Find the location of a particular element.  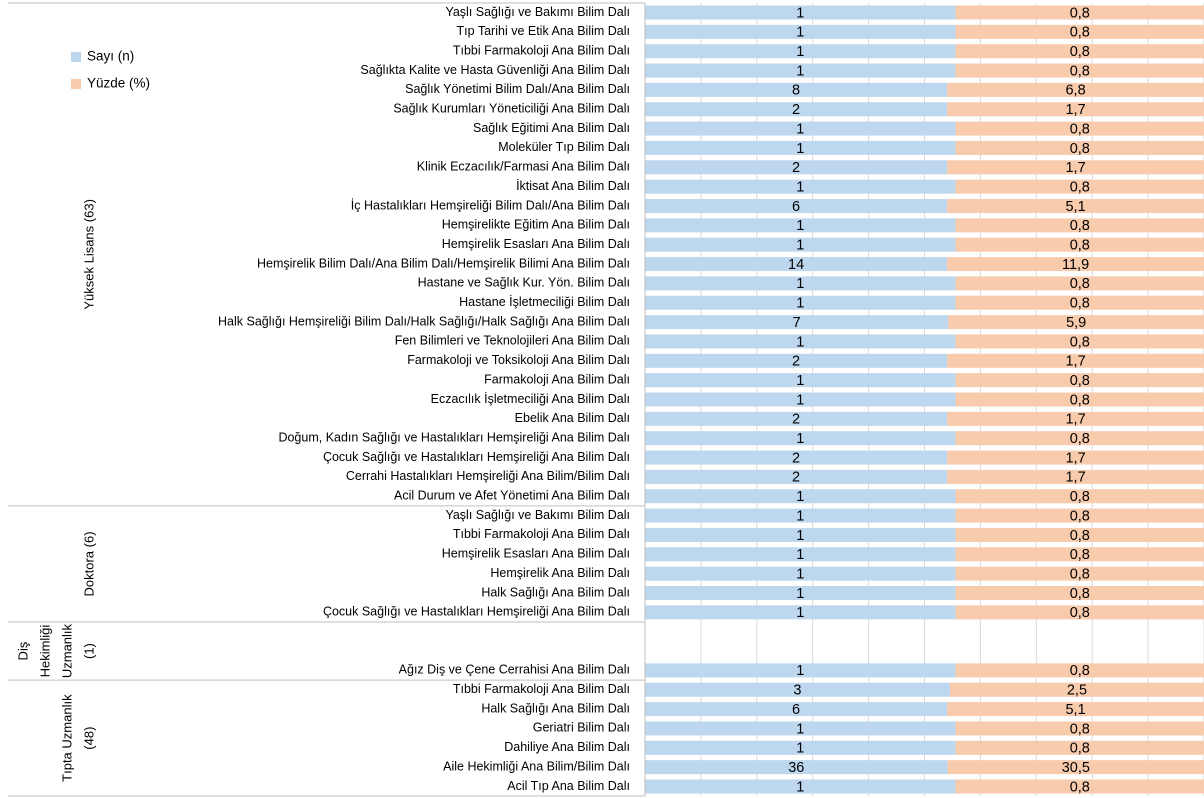

data-label: 11,9 is located at coordinates (1075, 265).